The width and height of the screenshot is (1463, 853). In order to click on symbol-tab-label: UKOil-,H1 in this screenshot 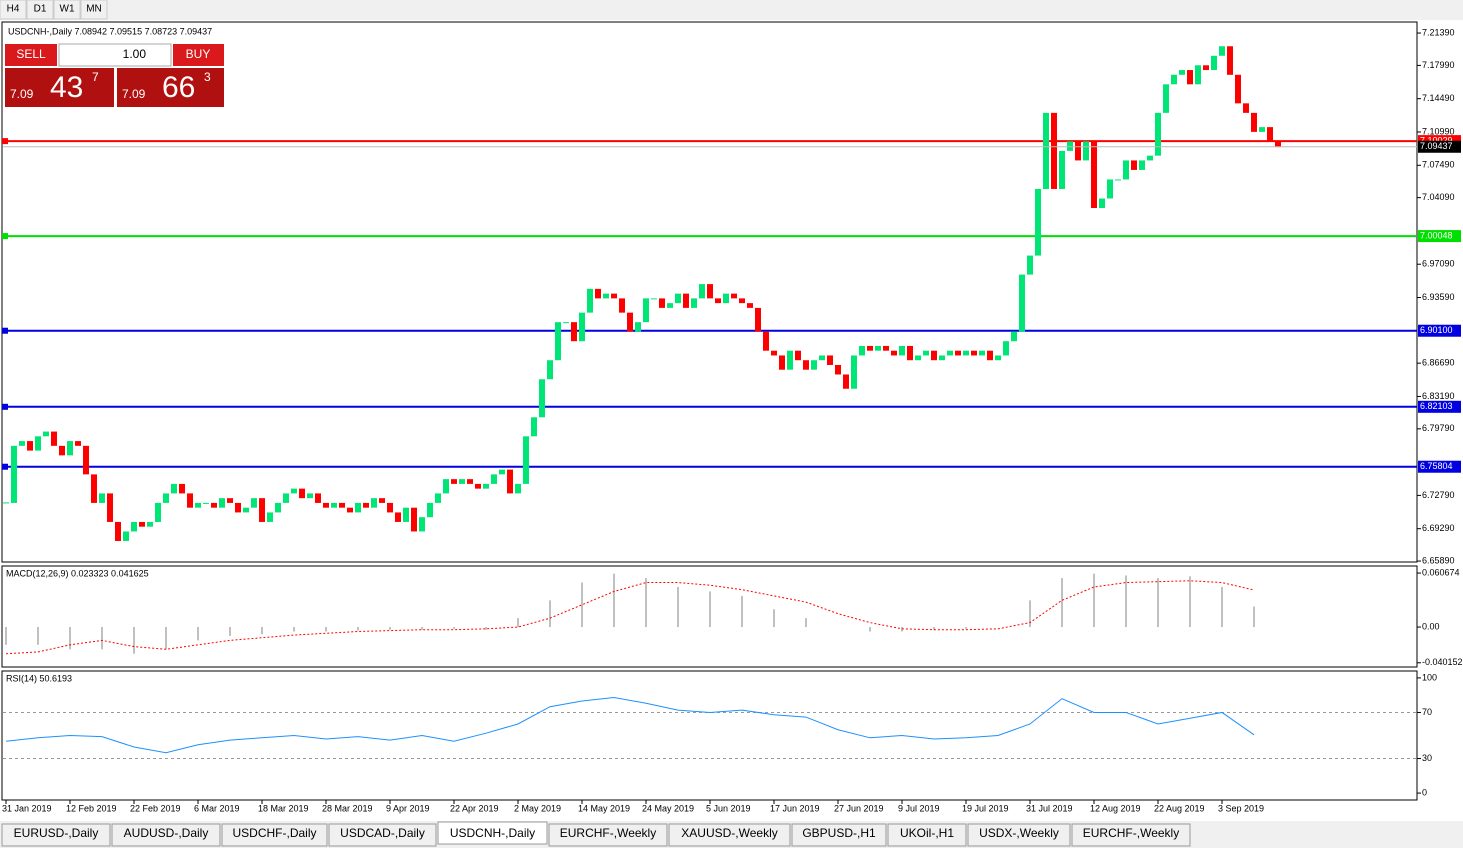, I will do `click(927, 833)`.